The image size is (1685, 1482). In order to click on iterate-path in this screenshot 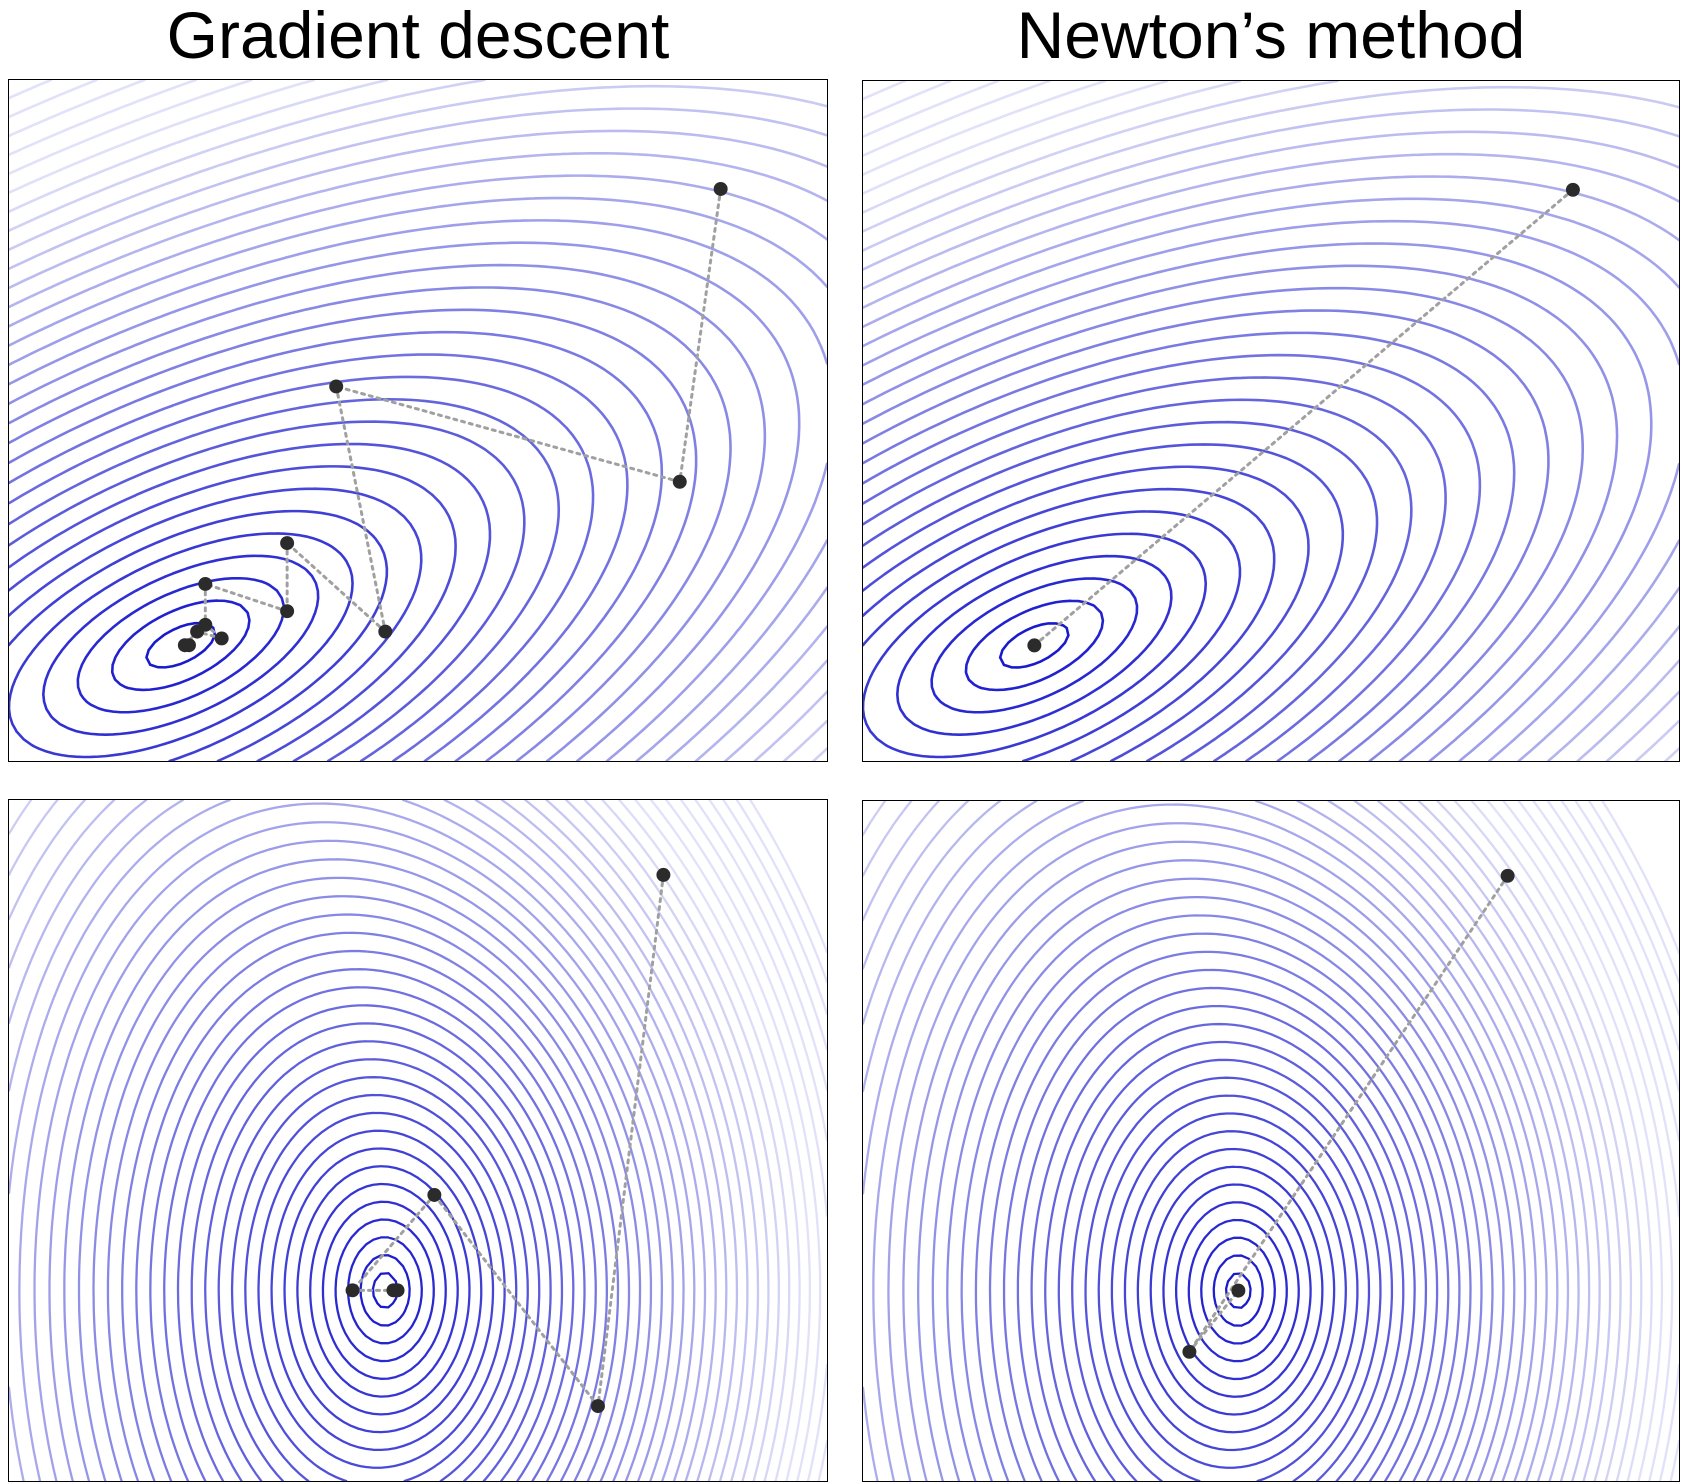, I will do `click(1303, 417)`.